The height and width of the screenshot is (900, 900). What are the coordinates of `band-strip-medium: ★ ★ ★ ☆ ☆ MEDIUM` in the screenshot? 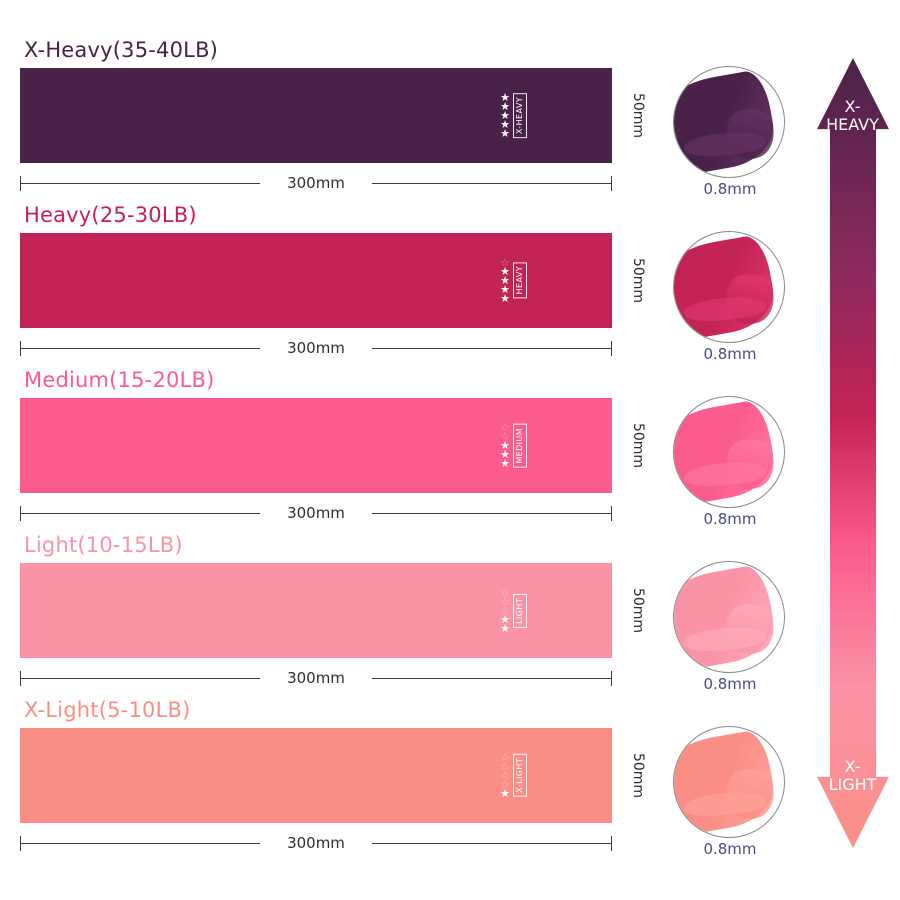 It's located at (316, 445).